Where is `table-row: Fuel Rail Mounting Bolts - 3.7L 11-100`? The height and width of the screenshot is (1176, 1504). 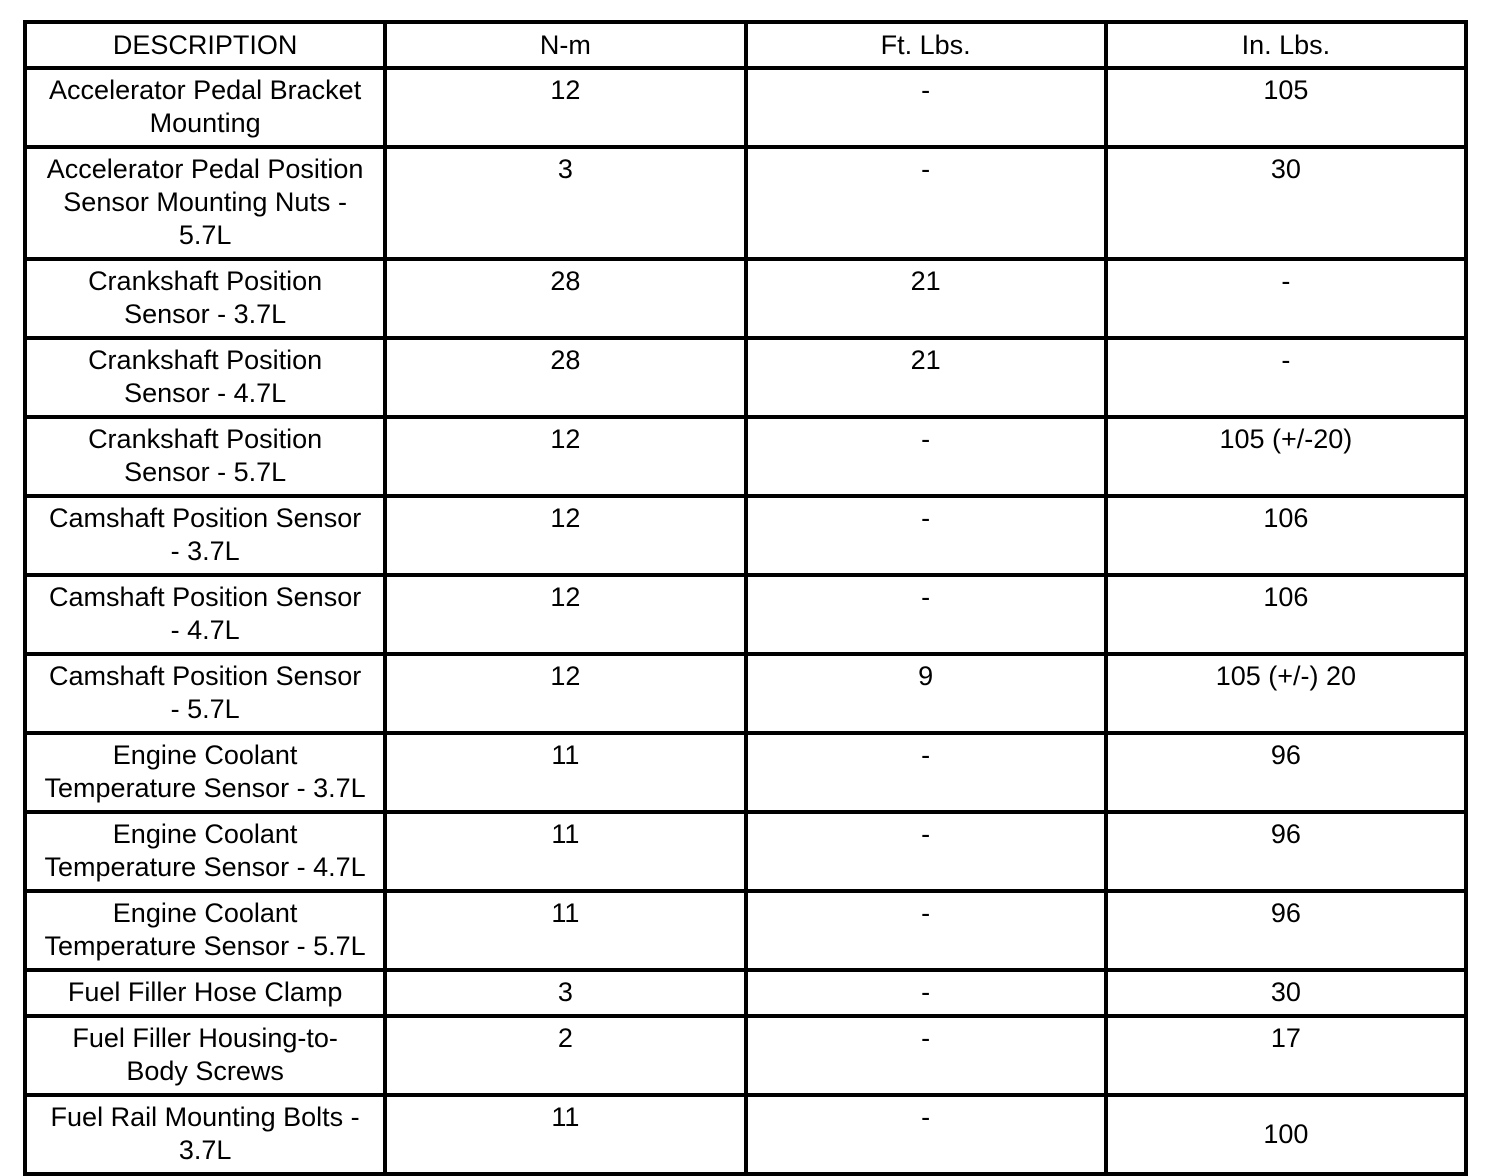
table-row: Fuel Rail Mounting Bolts - 3.7L 11-100 is located at coordinates (745, 1134).